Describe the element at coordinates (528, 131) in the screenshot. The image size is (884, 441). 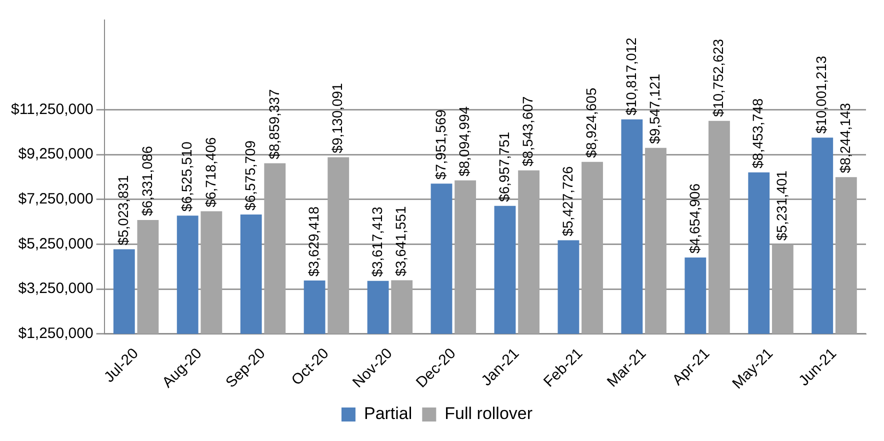
I see `data-label: $8,543,607` at that location.